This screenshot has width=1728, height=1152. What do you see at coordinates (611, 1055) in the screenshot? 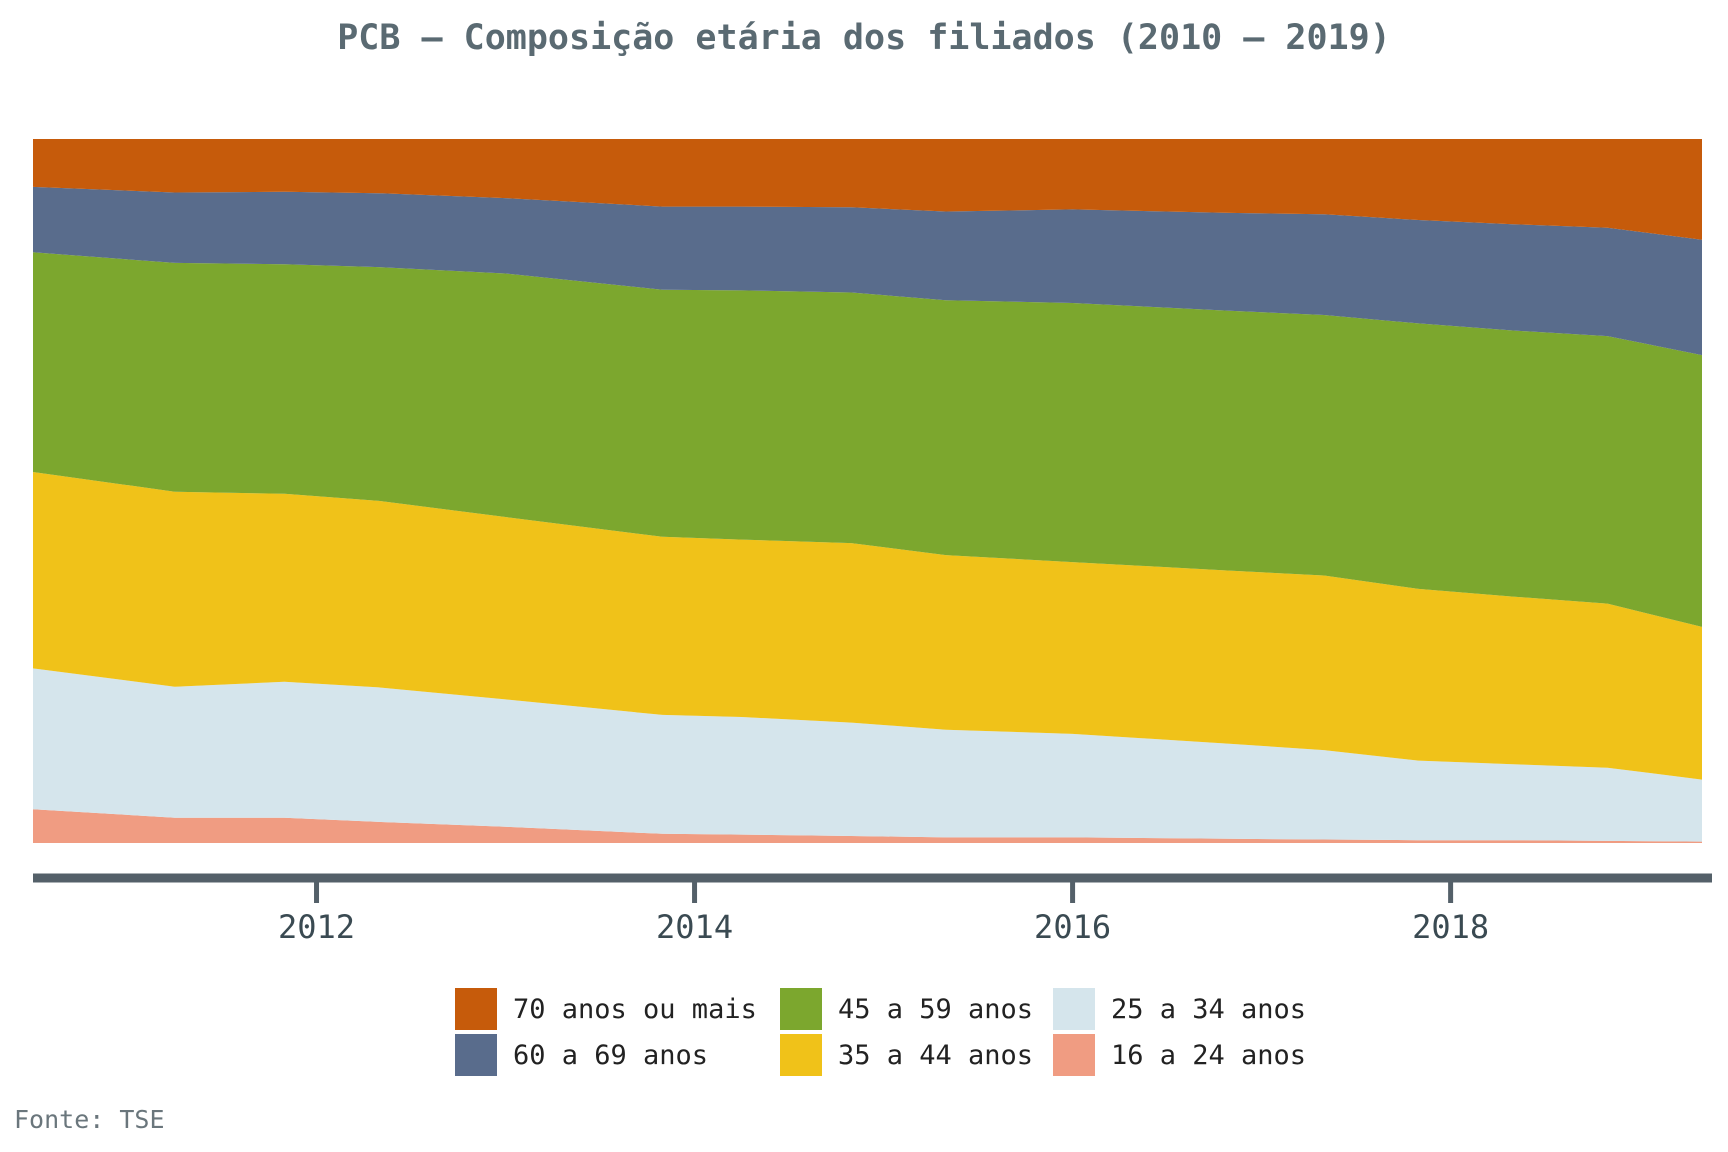
I see `legend-label: 60 a 69 anos` at bounding box center [611, 1055].